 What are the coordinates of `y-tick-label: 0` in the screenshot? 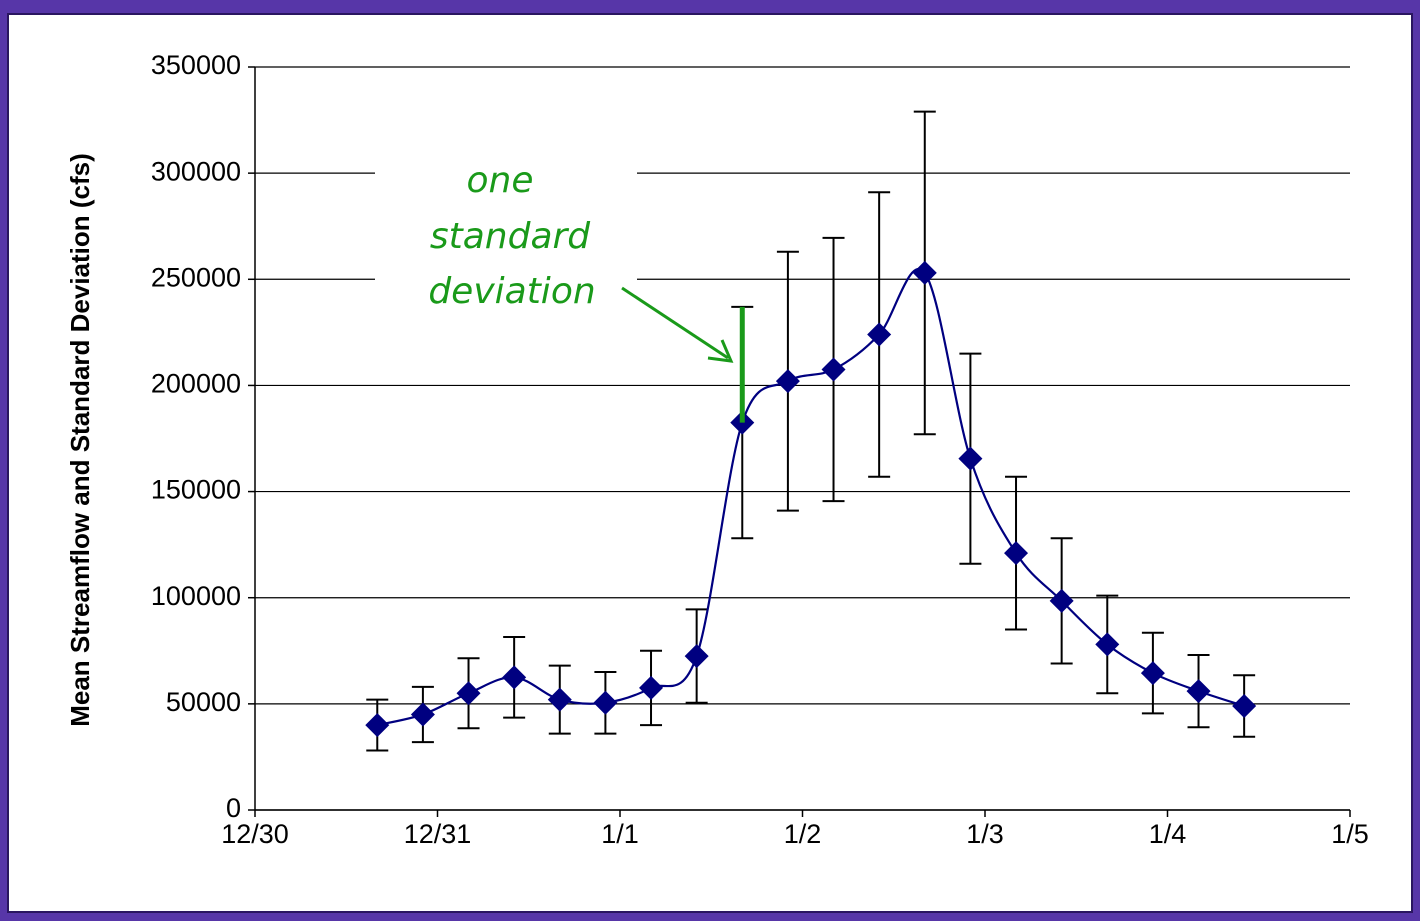 It's located at (233, 808).